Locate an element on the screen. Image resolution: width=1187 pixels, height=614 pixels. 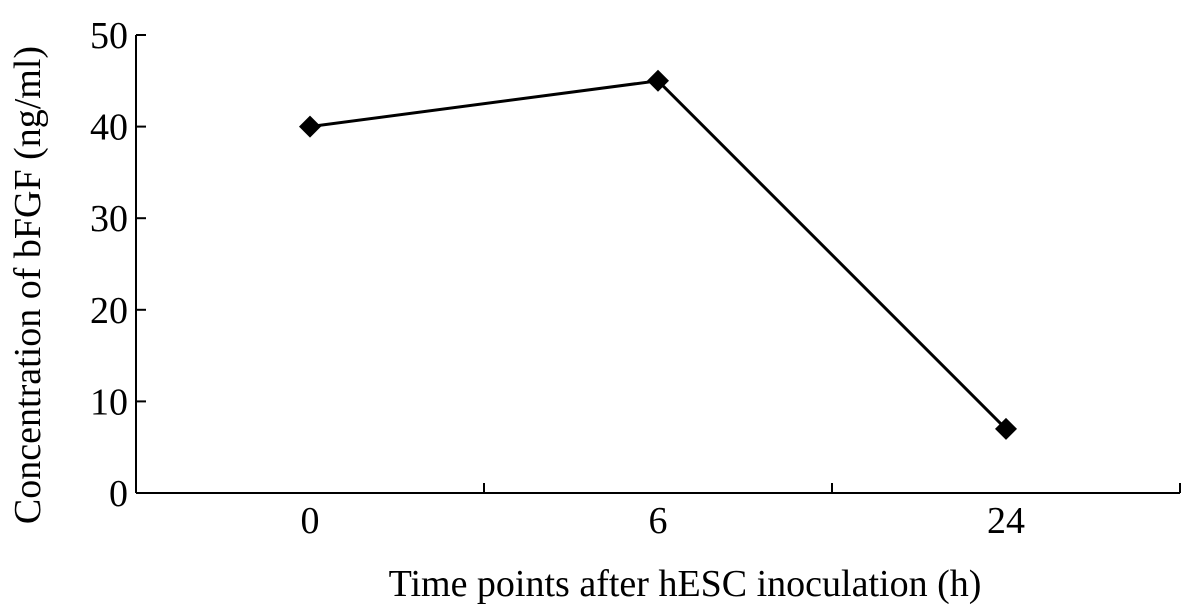
y-tick-label: 0 is located at coordinates (118, 494).